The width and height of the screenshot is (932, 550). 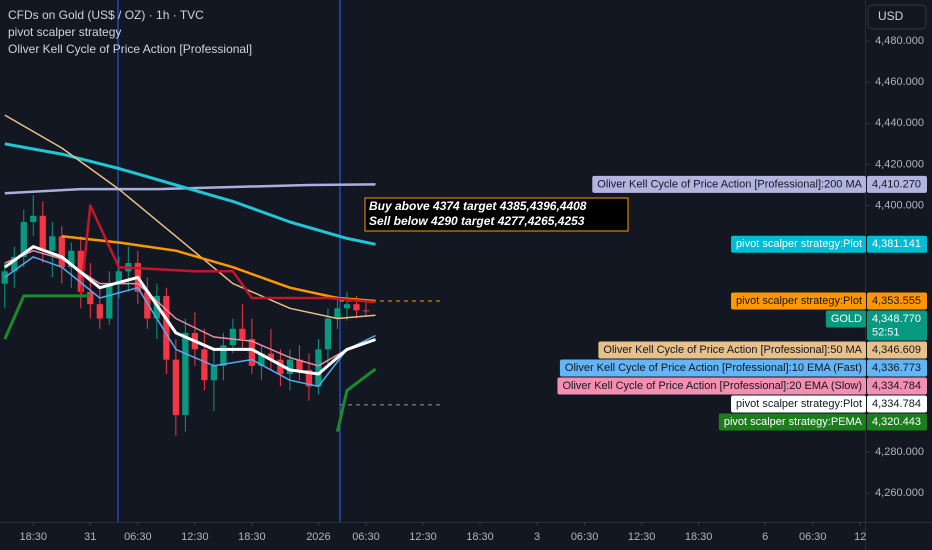 What do you see at coordinates (899, 123) in the screenshot?
I see `y-tick-label: 4,440.000` at bounding box center [899, 123].